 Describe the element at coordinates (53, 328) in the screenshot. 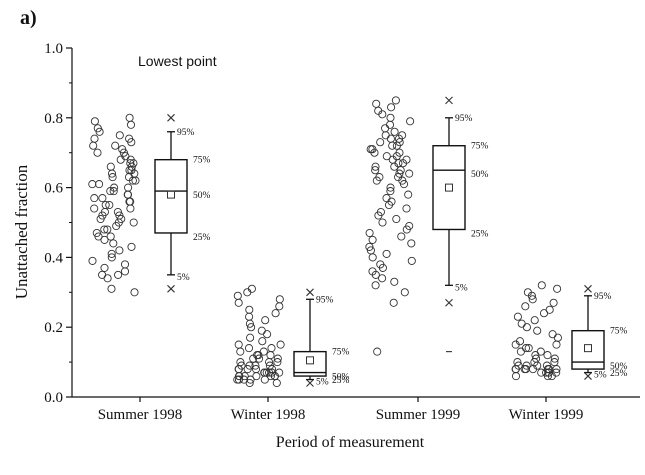

I see `y-tick-label: 0.2` at that location.